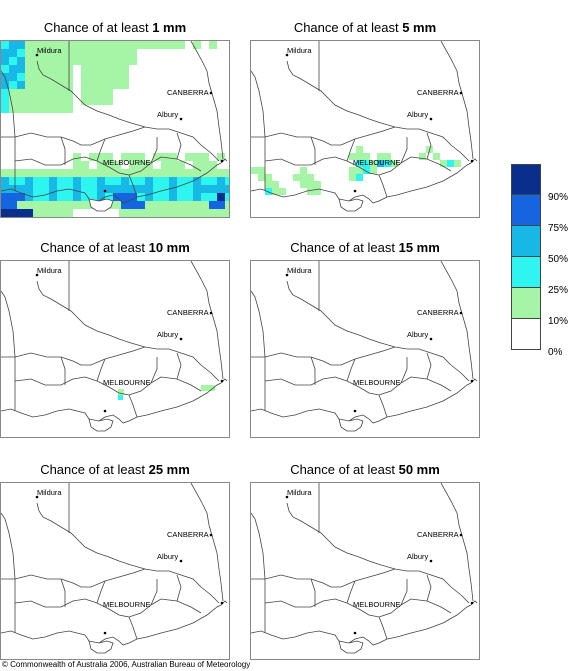 This screenshot has height=671, width=570. Describe the element at coordinates (558, 321) in the screenshot. I see `legend-label: 10%` at that location.